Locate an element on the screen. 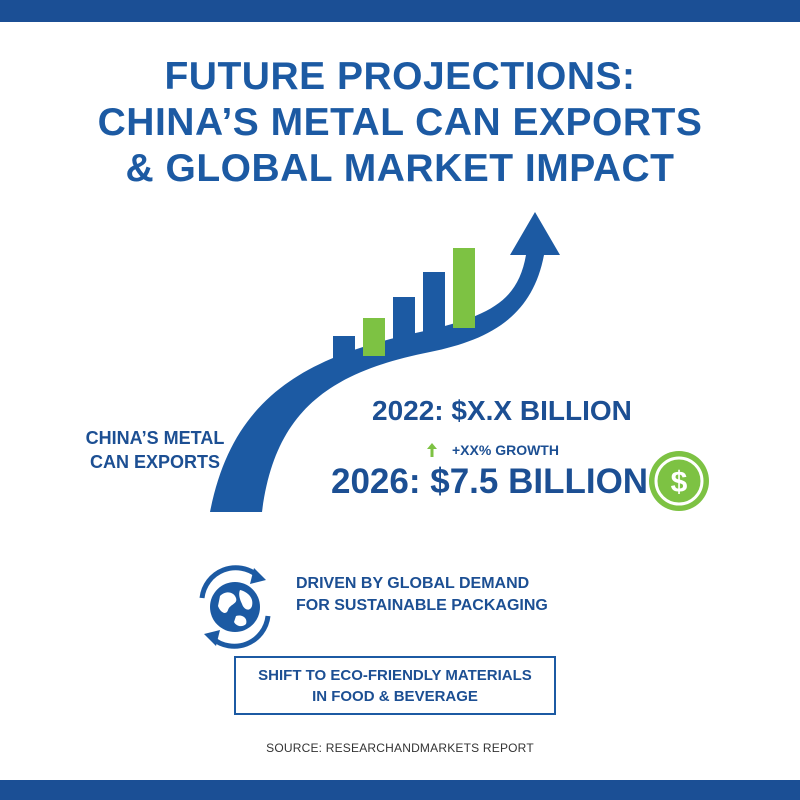  up-arrow-icon is located at coordinates (432, 450).